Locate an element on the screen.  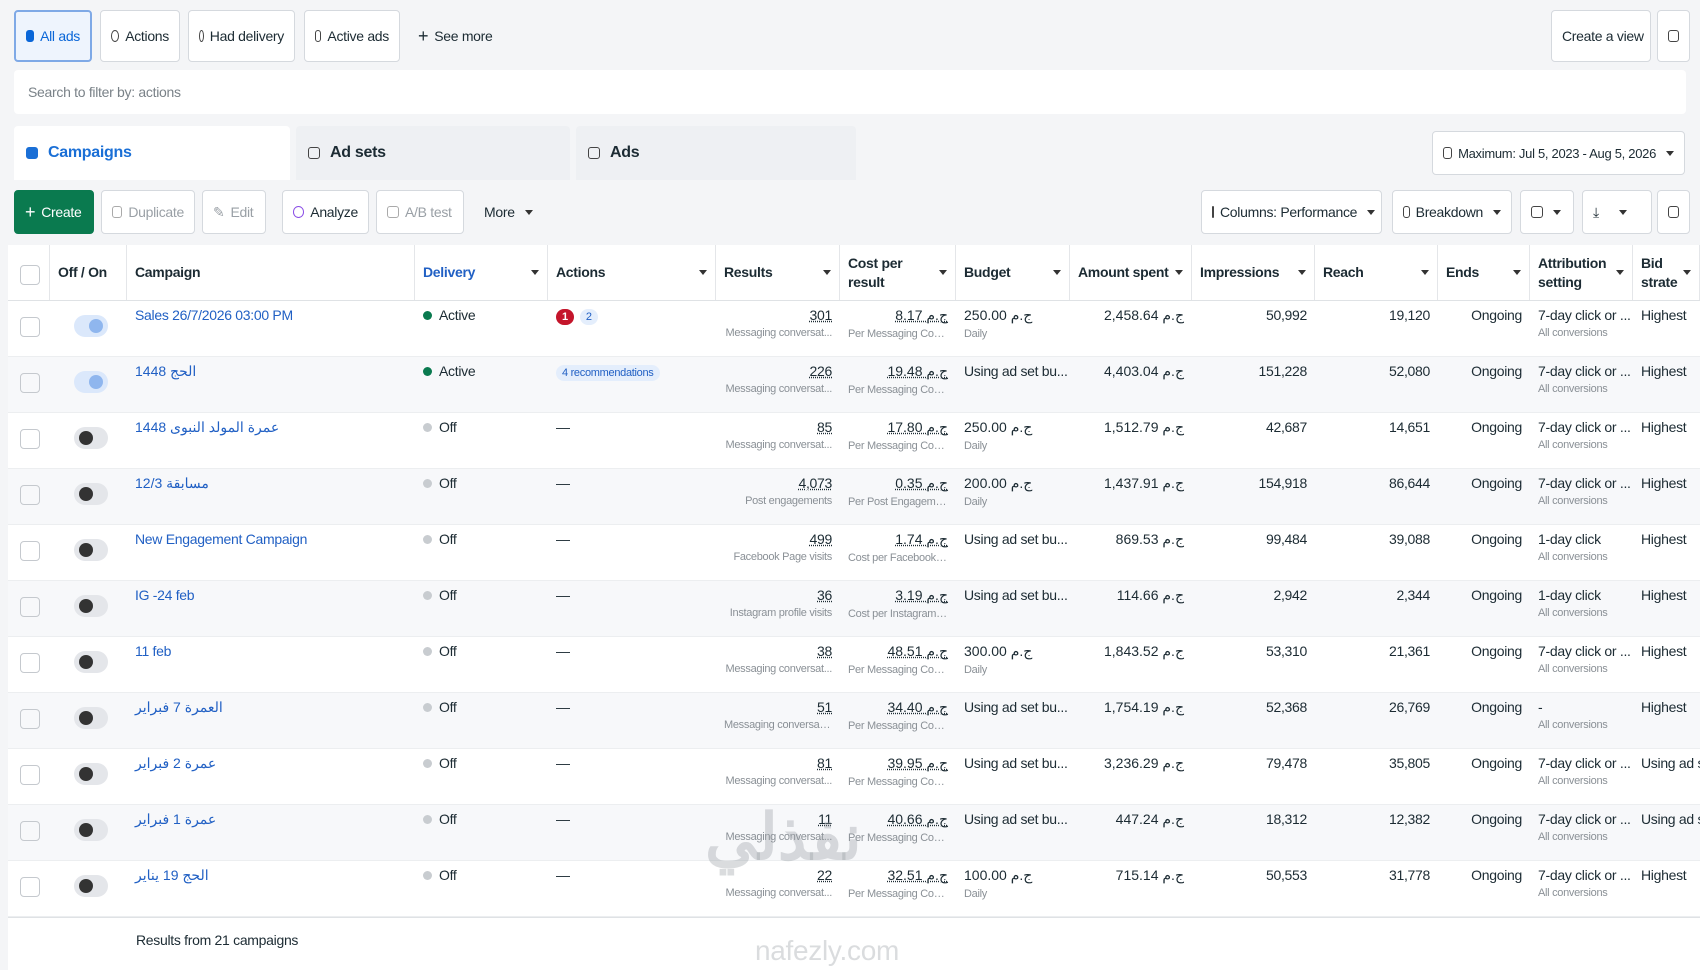
date-range-picker: Maximum: Jul 5, 2023 - Aug 5, 2026 is located at coordinates (1558, 153).